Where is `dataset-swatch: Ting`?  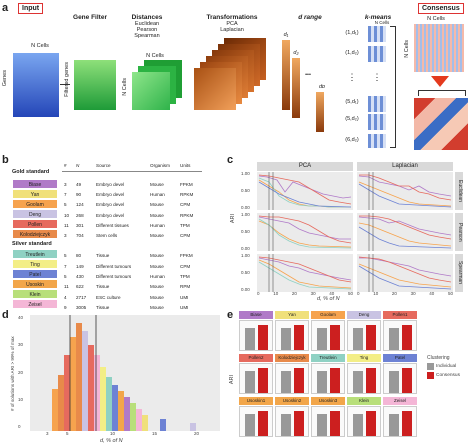
dataset-swatch: Ting is located at coordinates (35, 264).